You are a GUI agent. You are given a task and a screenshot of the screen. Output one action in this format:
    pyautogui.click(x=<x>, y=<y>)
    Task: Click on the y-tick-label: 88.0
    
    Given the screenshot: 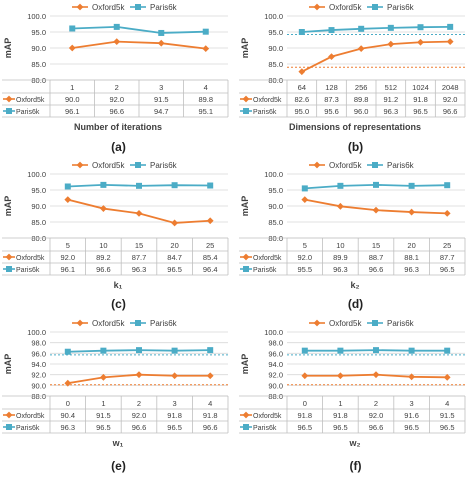 What is the action you would take?
    pyautogui.click(x=275, y=396)
    